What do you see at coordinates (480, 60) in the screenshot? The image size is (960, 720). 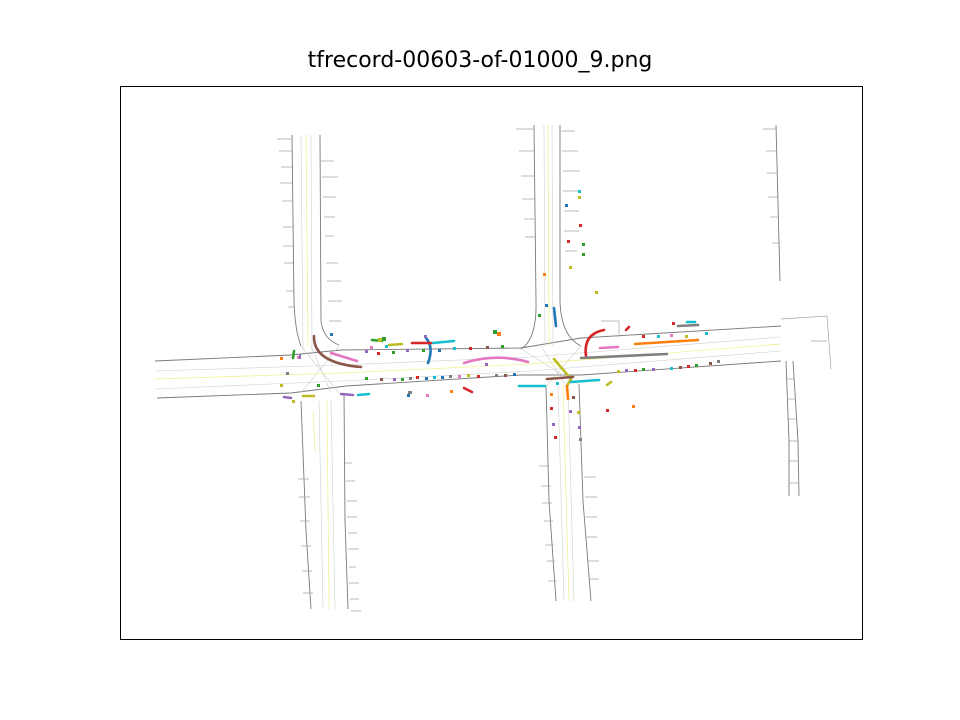 I see `figure-title: tfrecord-00603-of-01000_9.png` at bounding box center [480, 60].